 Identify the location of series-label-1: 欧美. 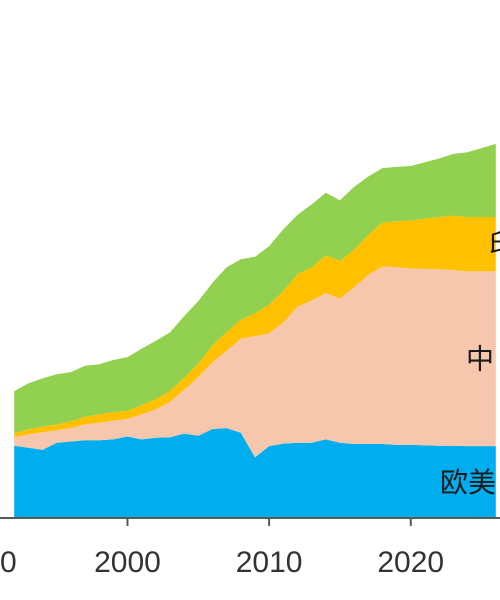
(468, 482).